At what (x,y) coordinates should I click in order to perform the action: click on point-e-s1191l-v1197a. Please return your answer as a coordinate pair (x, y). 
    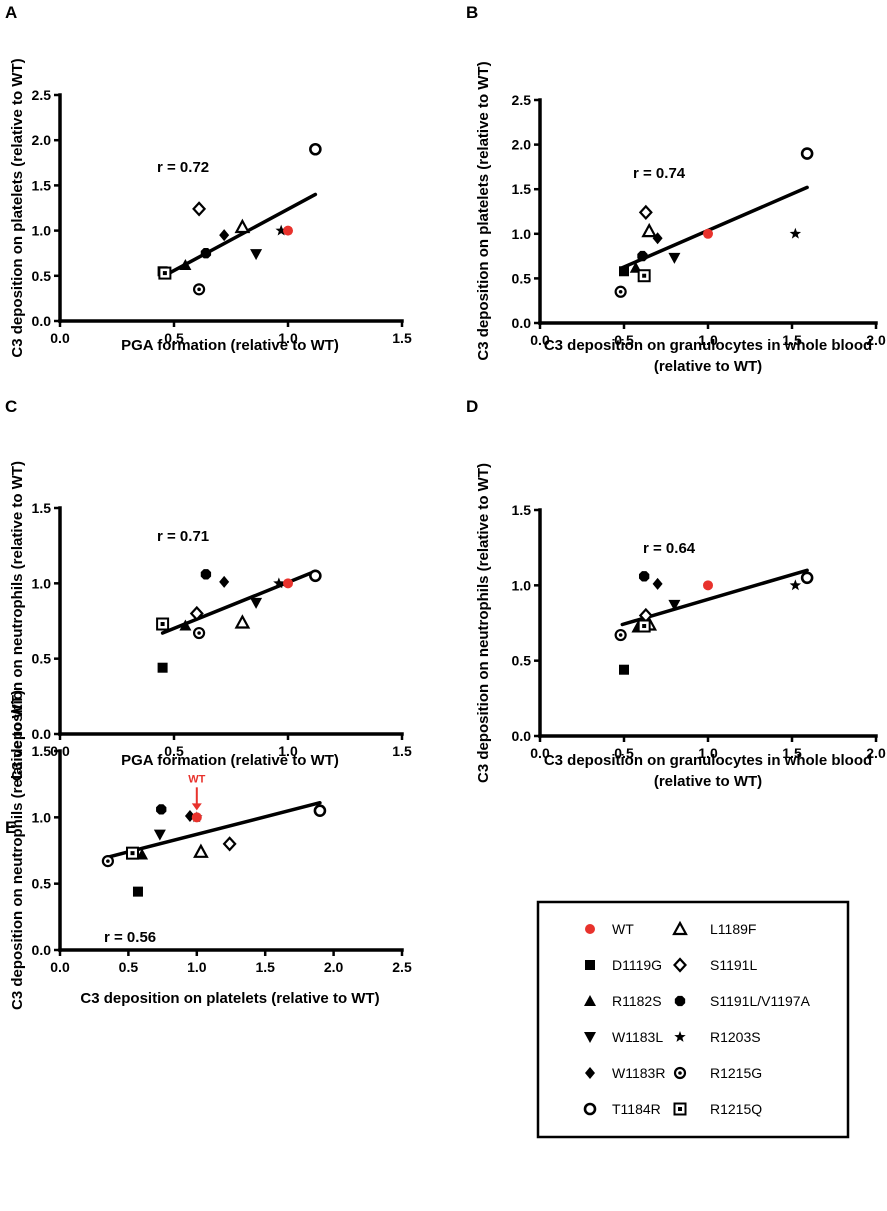
    Looking at the image, I should click on (161, 809).